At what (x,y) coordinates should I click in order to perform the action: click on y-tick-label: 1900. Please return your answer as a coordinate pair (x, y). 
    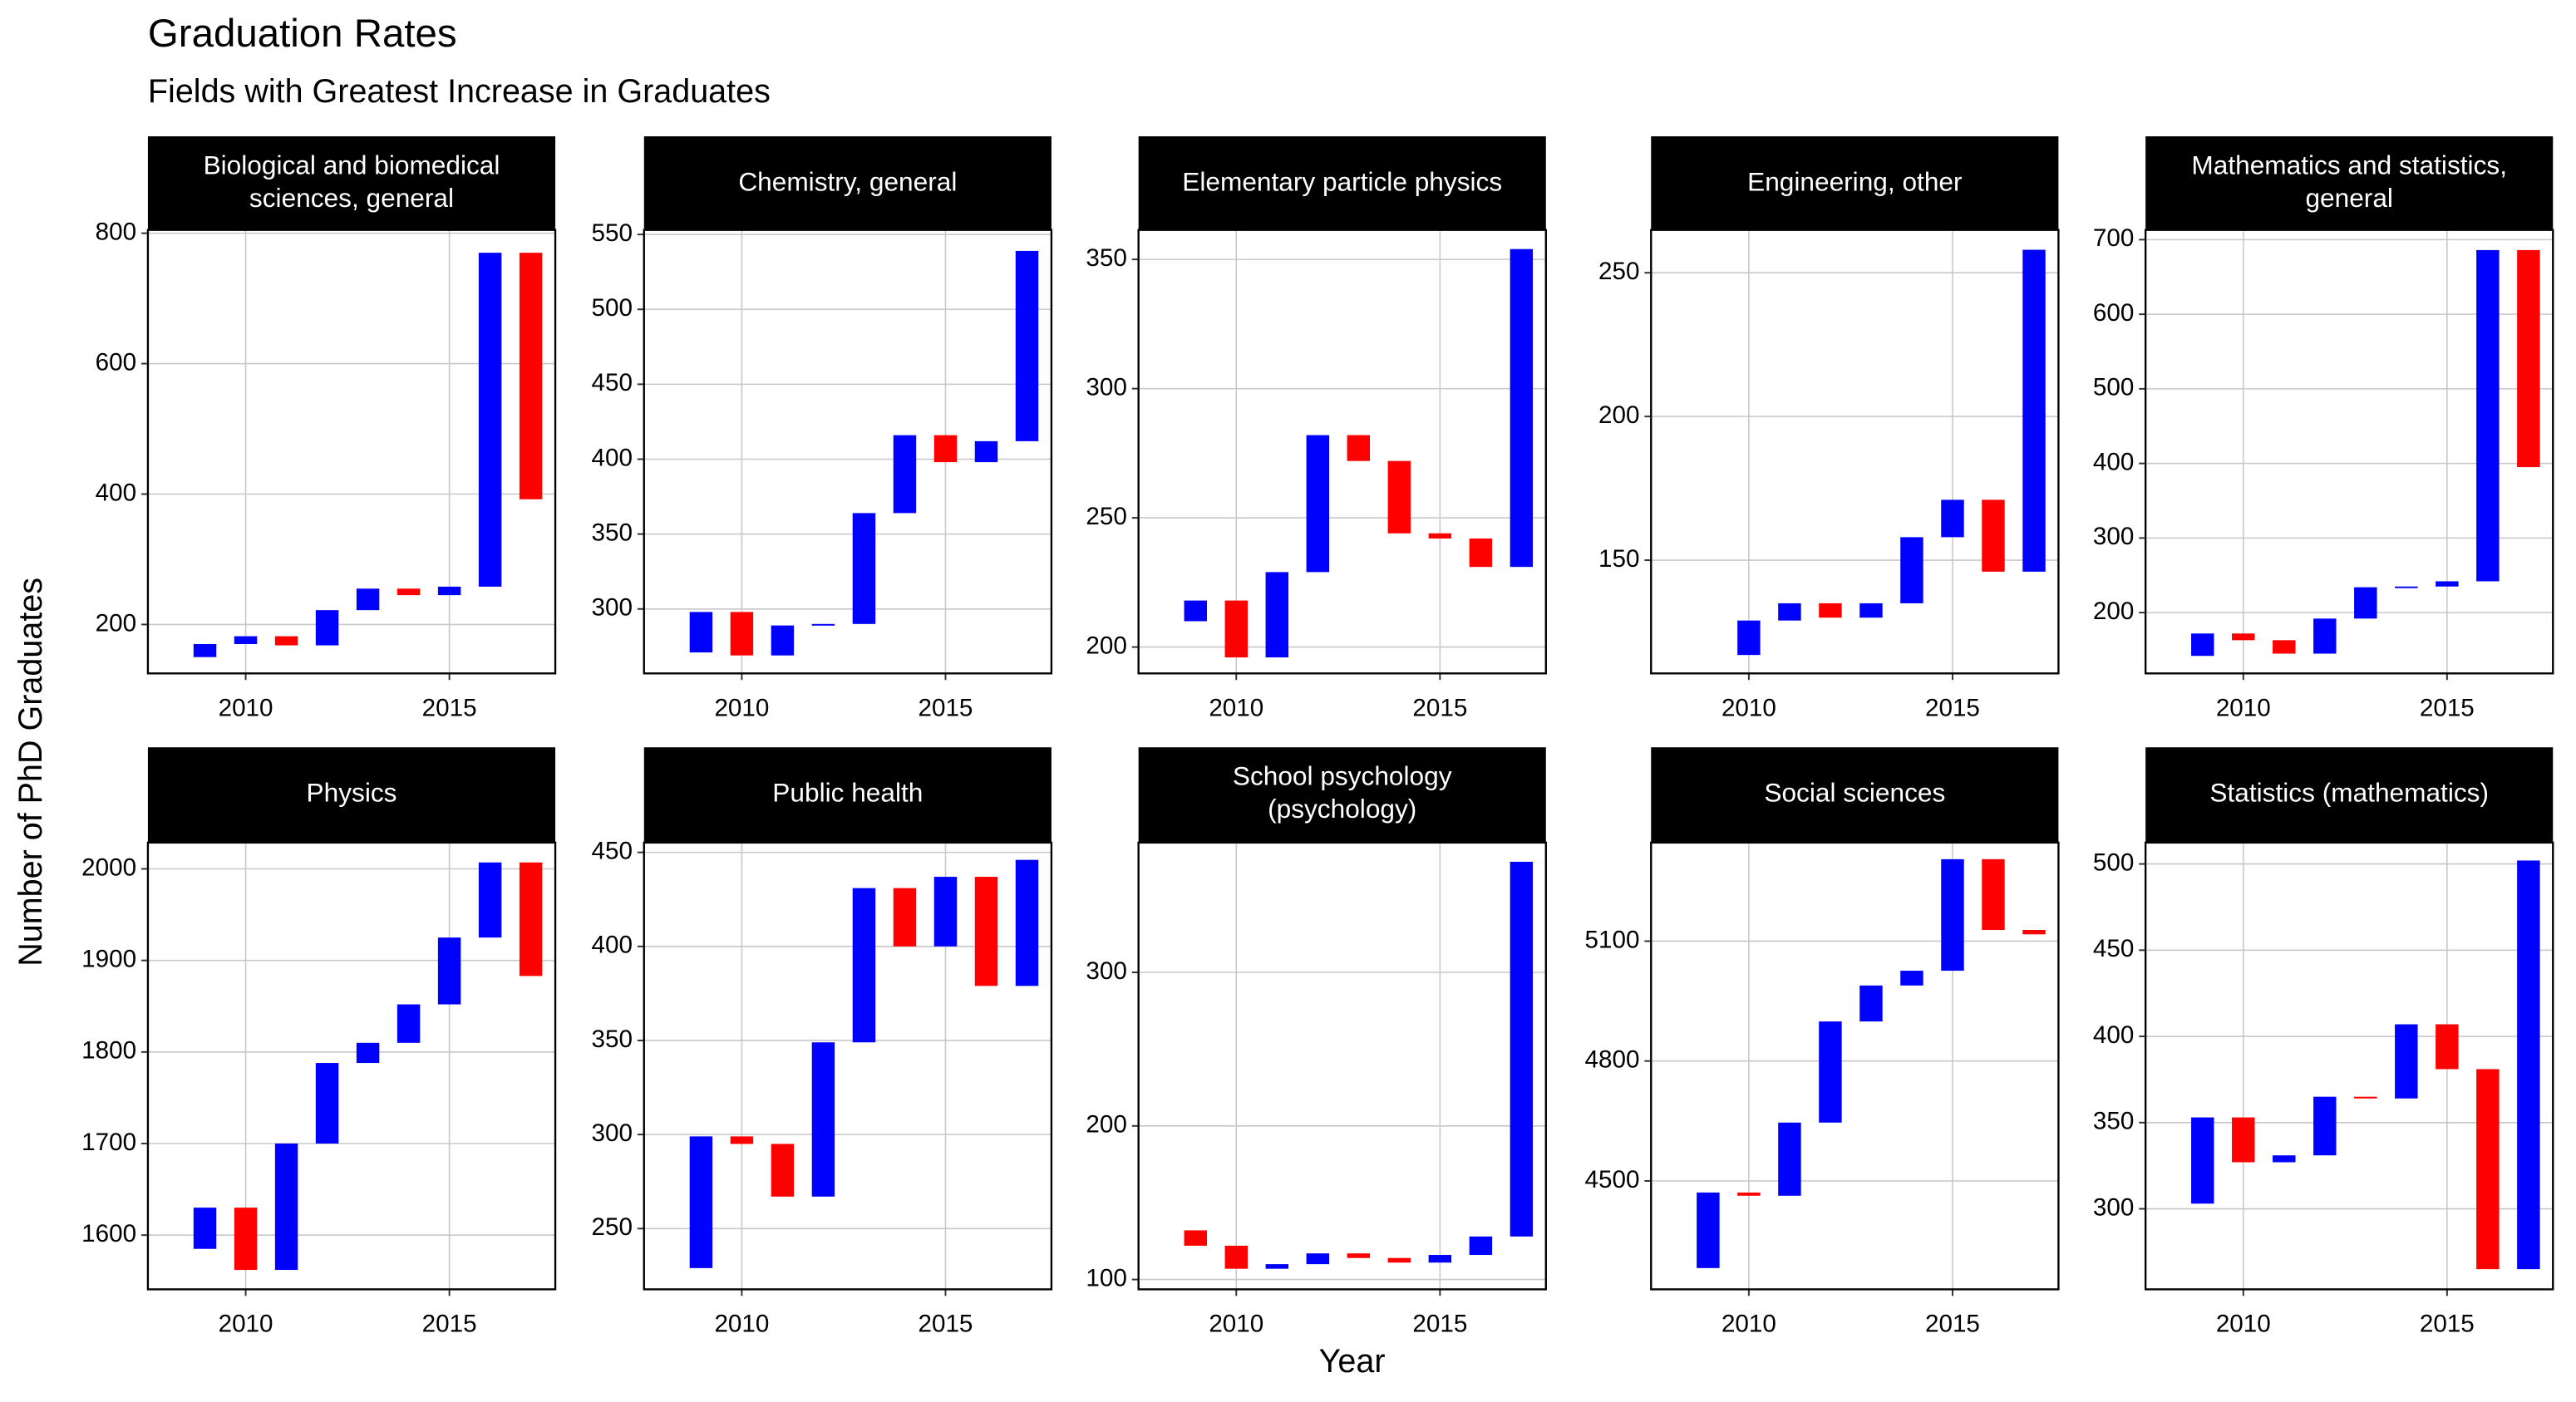
    Looking at the image, I should click on (108, 958).